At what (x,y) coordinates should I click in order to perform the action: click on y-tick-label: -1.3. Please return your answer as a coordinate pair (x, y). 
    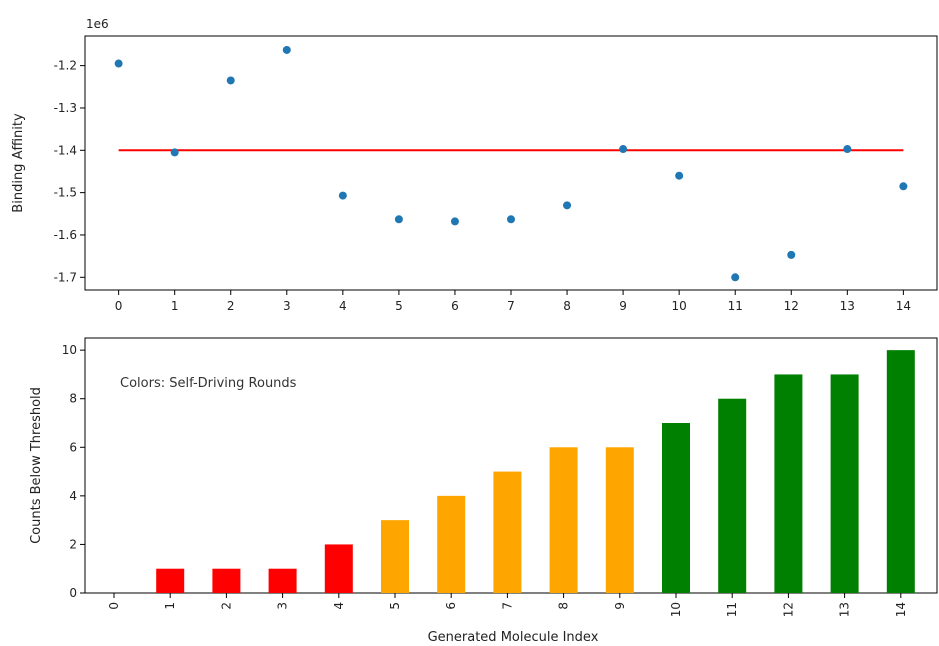
    Looking at the image, I should click on (65, 108).